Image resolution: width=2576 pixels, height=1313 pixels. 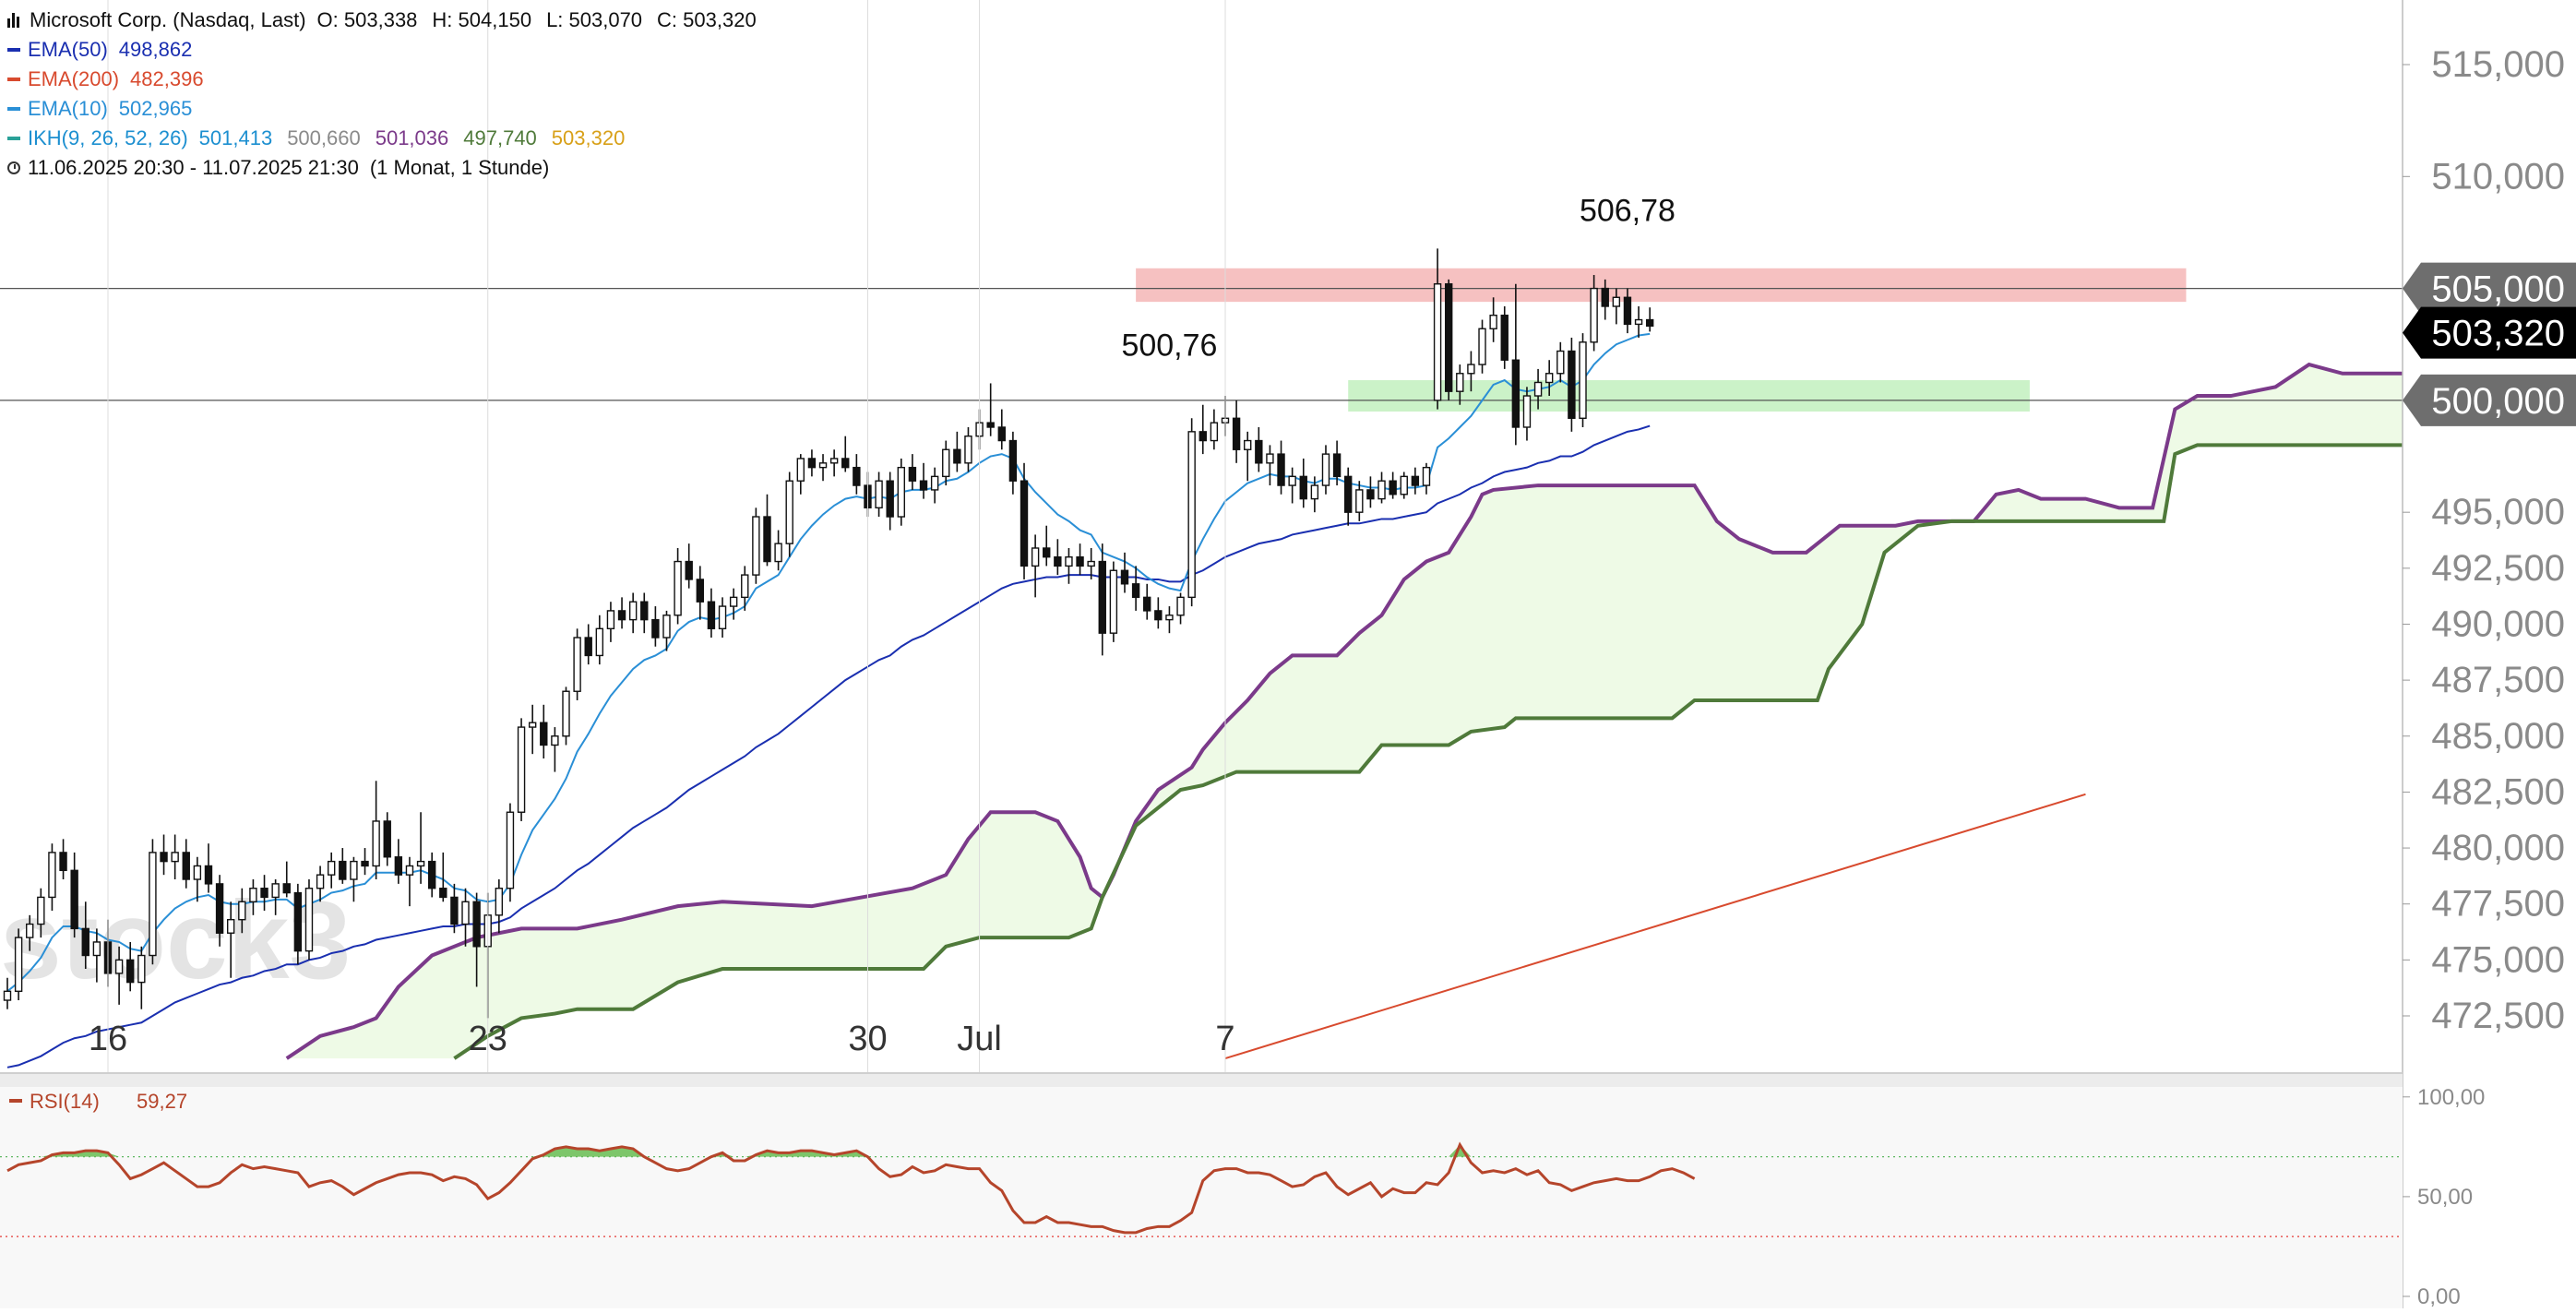 What do you see at coordinates (980, 1039) in the screenshot?
I see `time-axis-label: Jul` at bounding box center [980, 1039].